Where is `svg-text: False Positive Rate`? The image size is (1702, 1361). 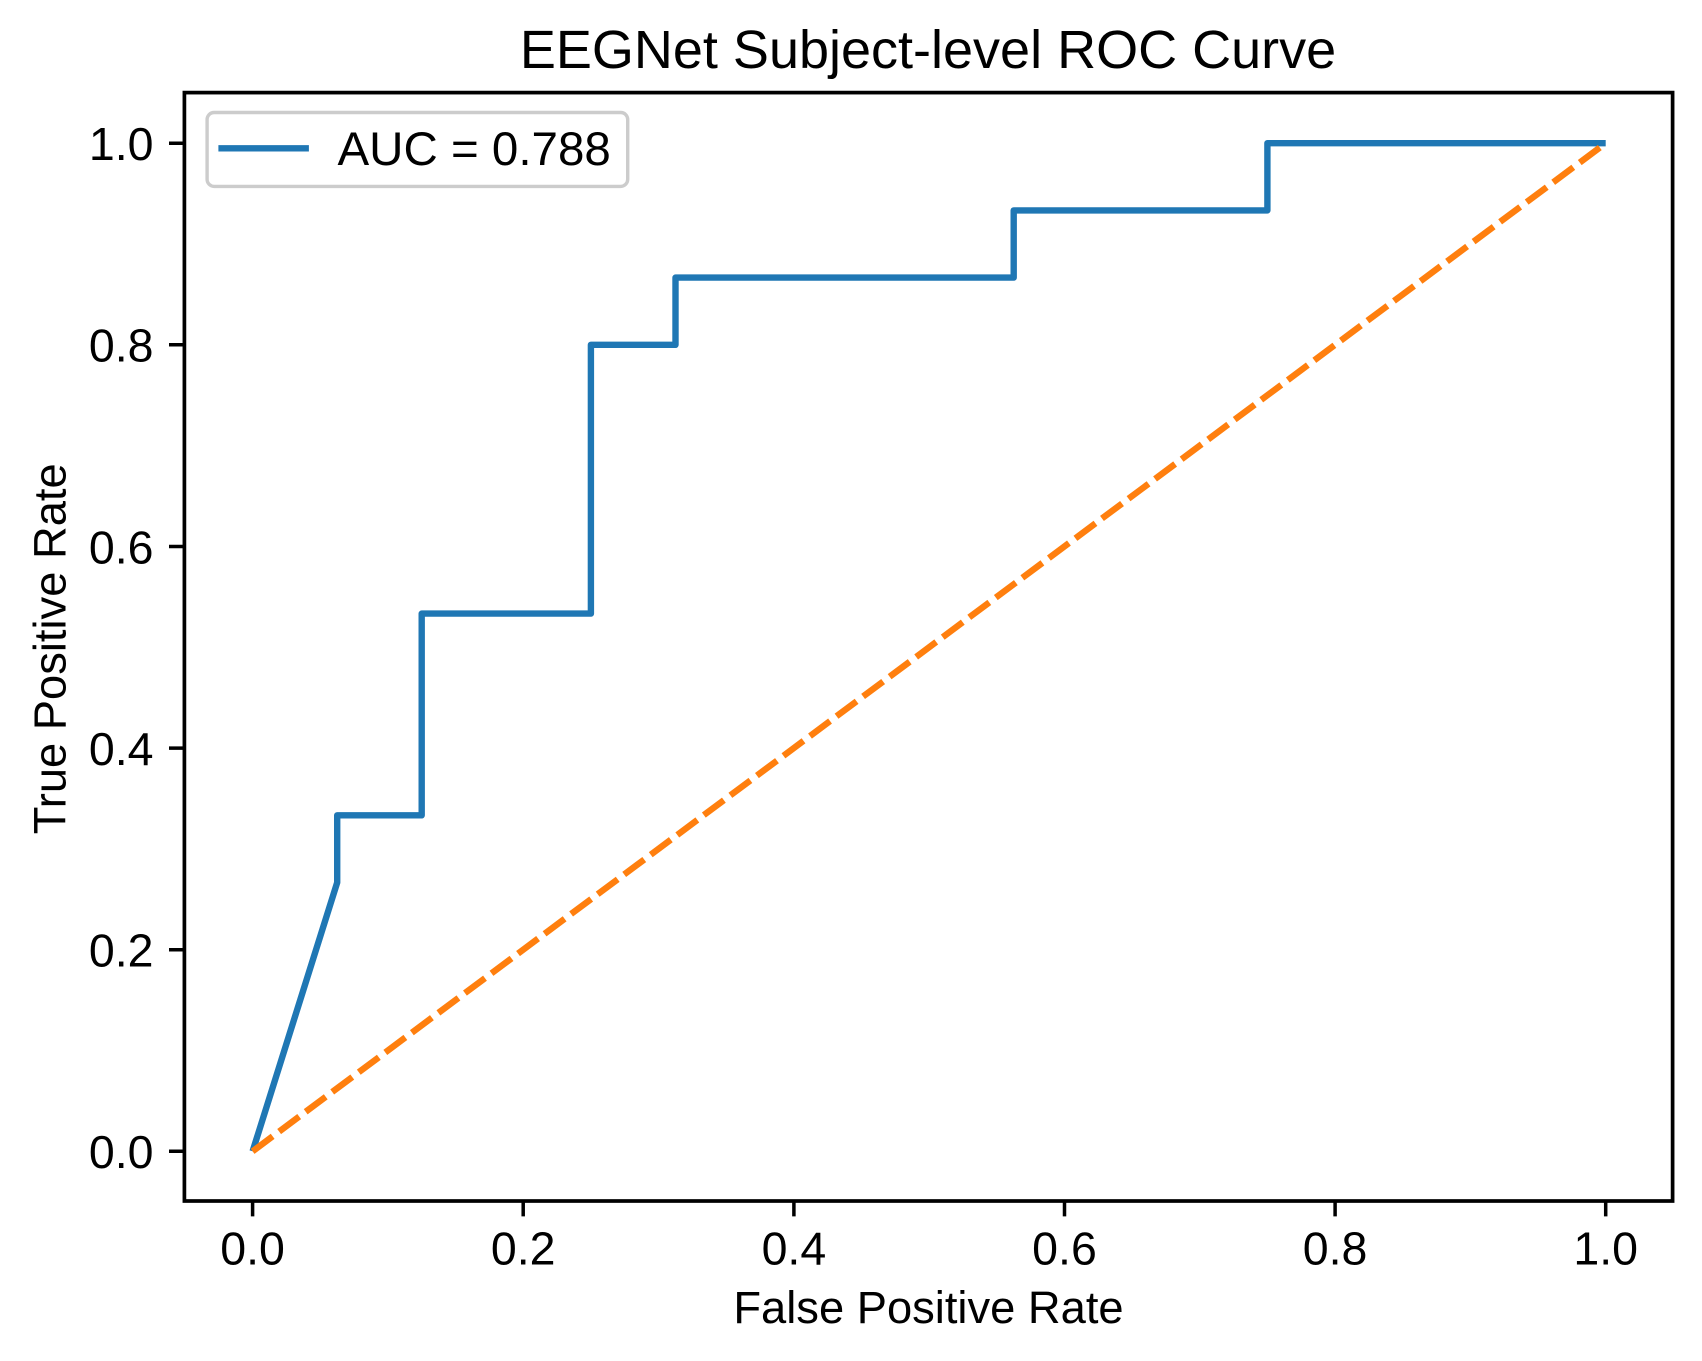 svg-text: False Positive Rate is located at coordinates (928, 1307).